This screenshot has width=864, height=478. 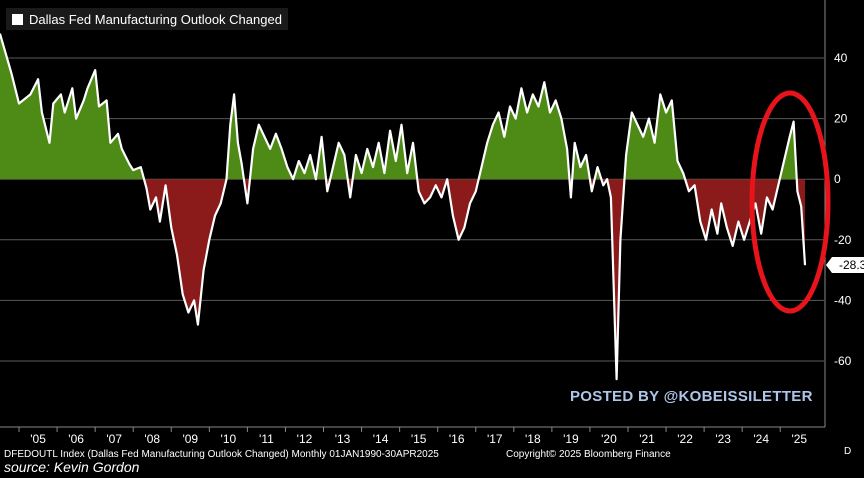 I want to click on y-tick-label: 40, so click(x=841, y=58).